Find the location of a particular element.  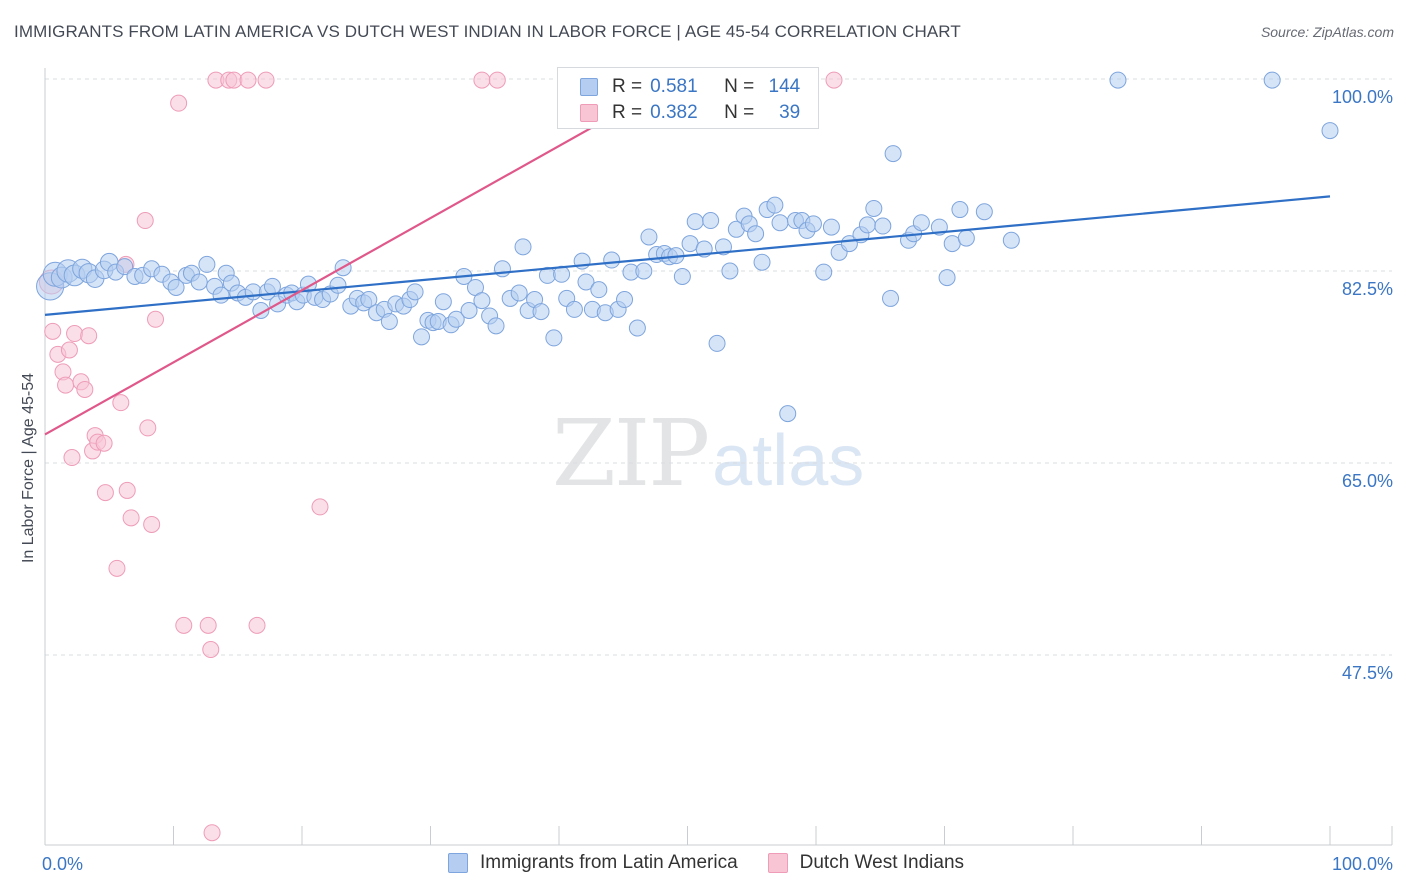

source-credit: Source: ZipAtlas.com is located at coordinates (1327, 32).